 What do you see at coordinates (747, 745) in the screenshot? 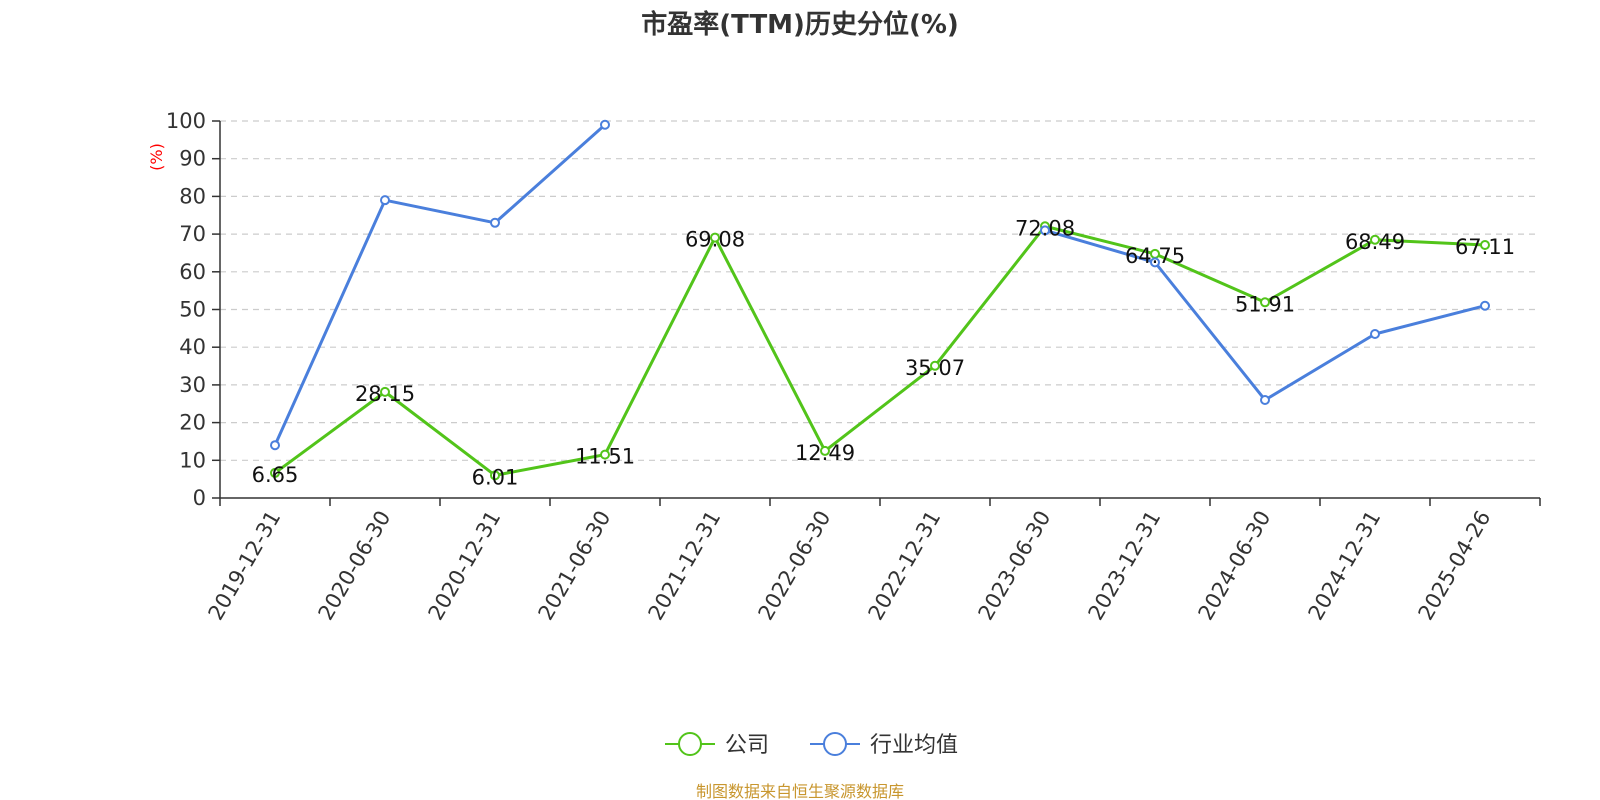
I see `legend-label: 公司` at bounding box center [747, 745].